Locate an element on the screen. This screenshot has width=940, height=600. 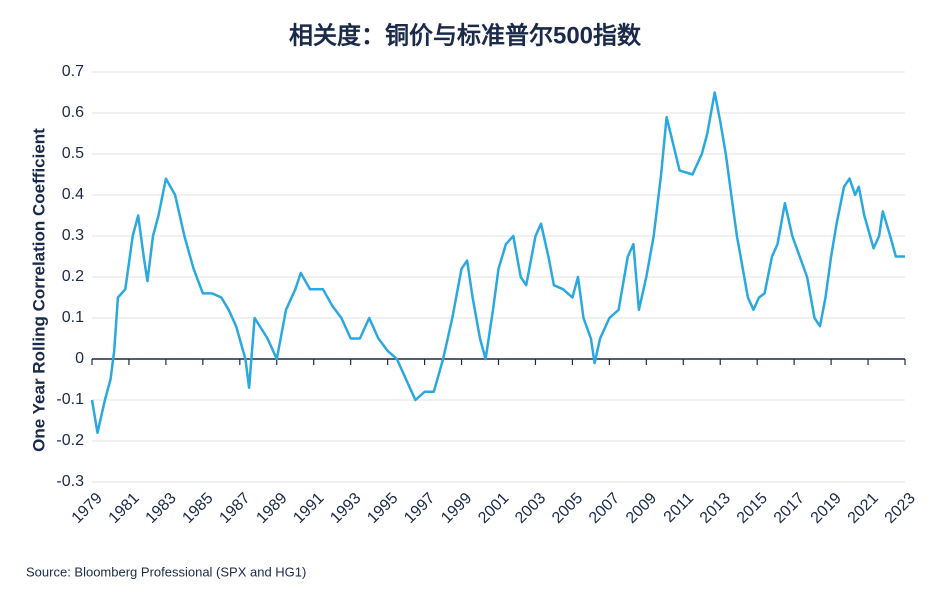
y-tick-label: 0.1 is located at coordinates (73, 317).